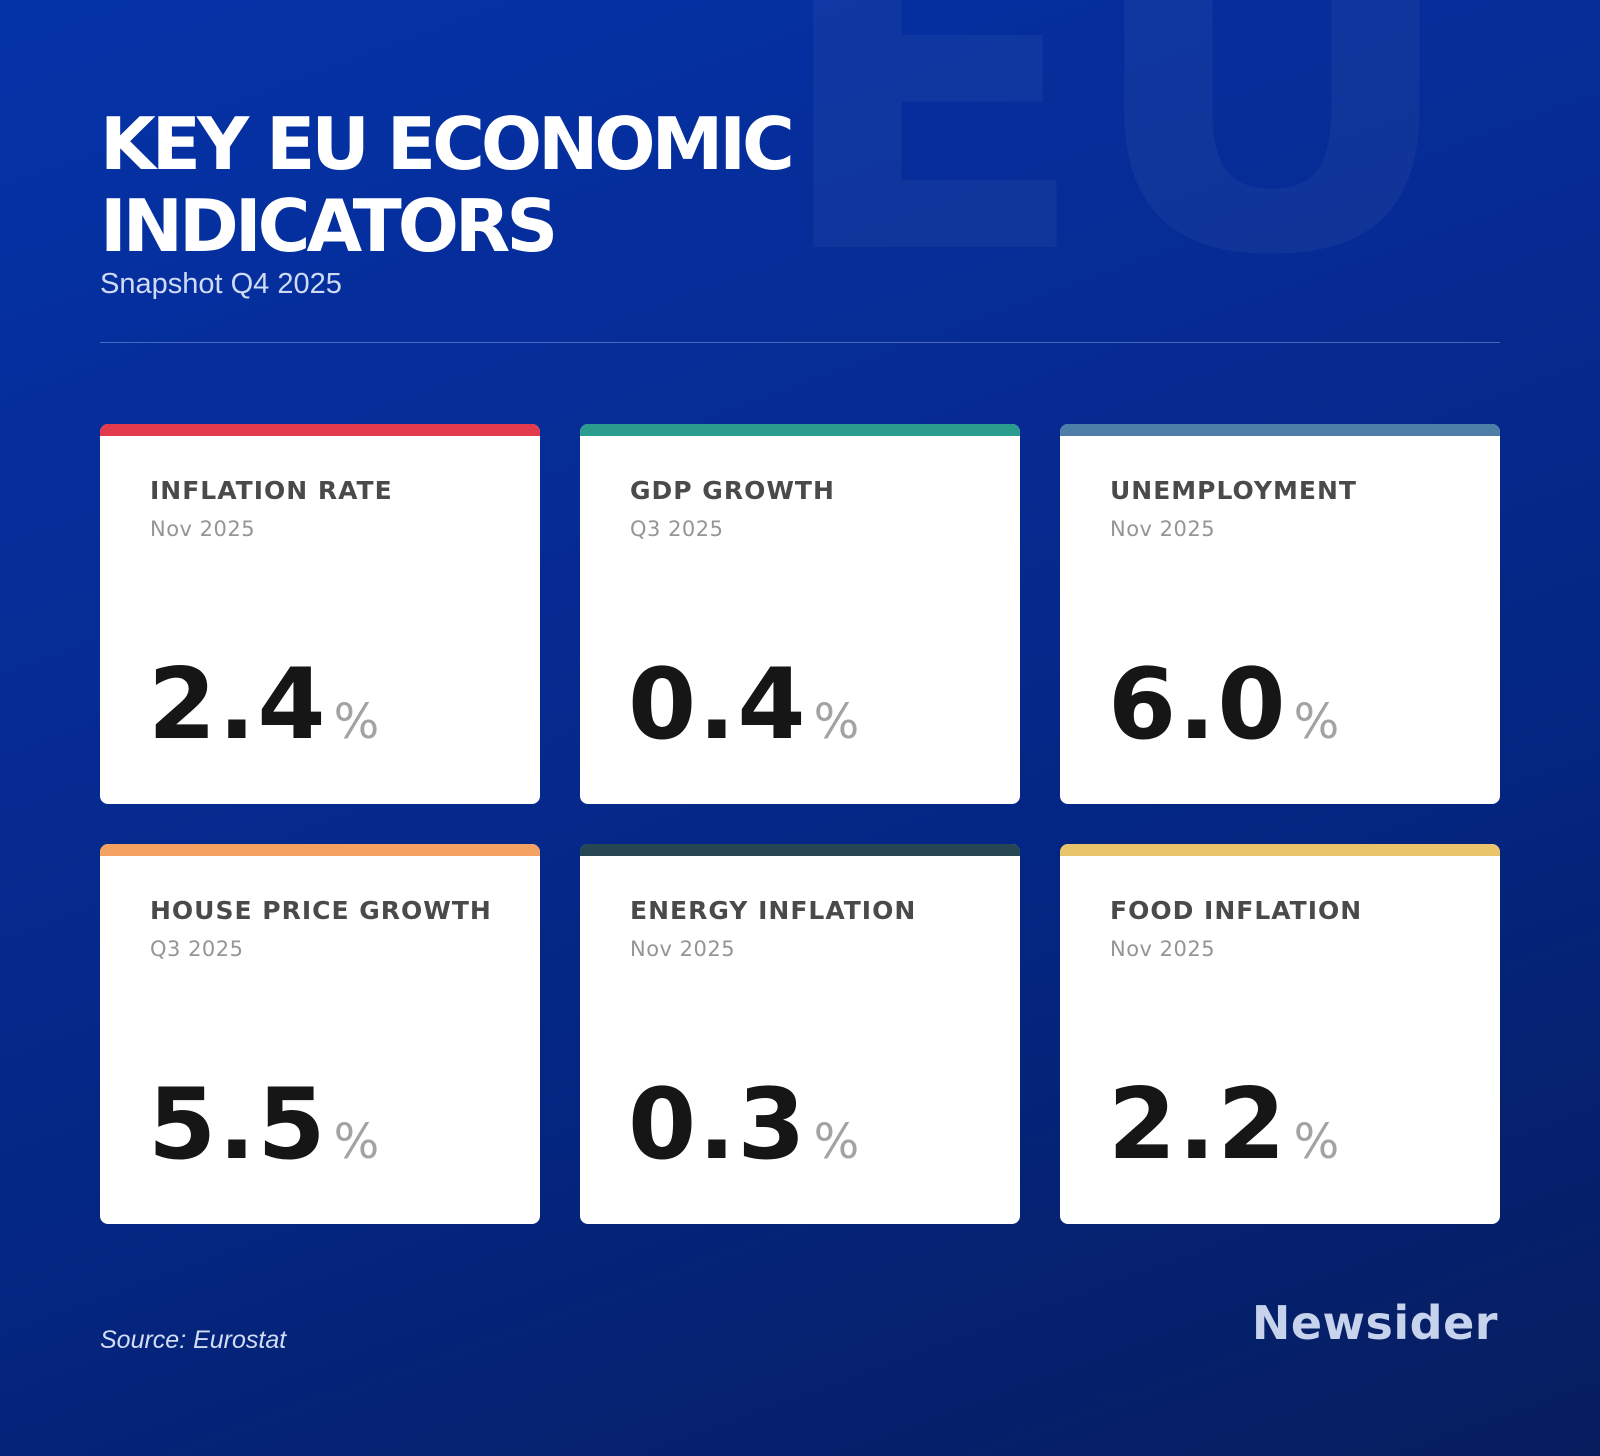 The height and width of the screenshot is (1456, 1600). I want to click on indicator-card-house-price-growth: HOUSE PRICE GROWTH Q3 2025 5.5%, so click(320, 1034).